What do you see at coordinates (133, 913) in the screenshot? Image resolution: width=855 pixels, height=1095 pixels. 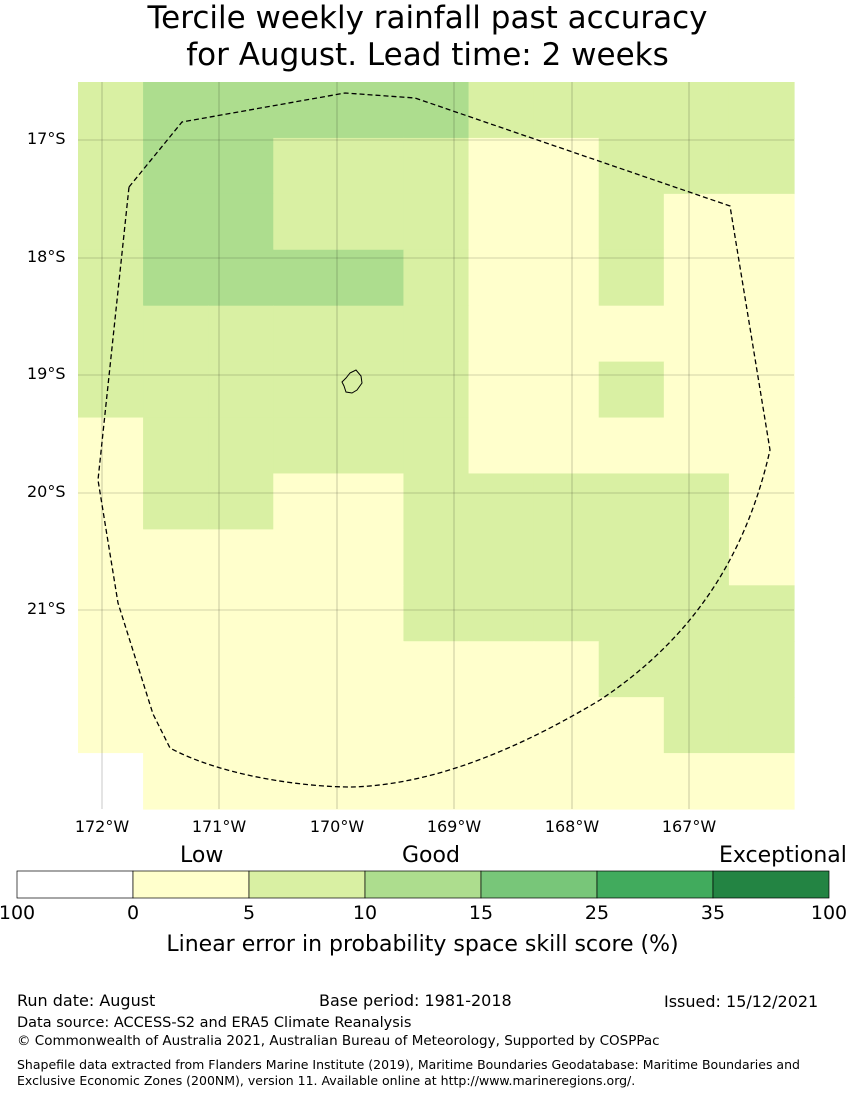 I see `colorbar-tick: 0` at bounding box center [133, 913].